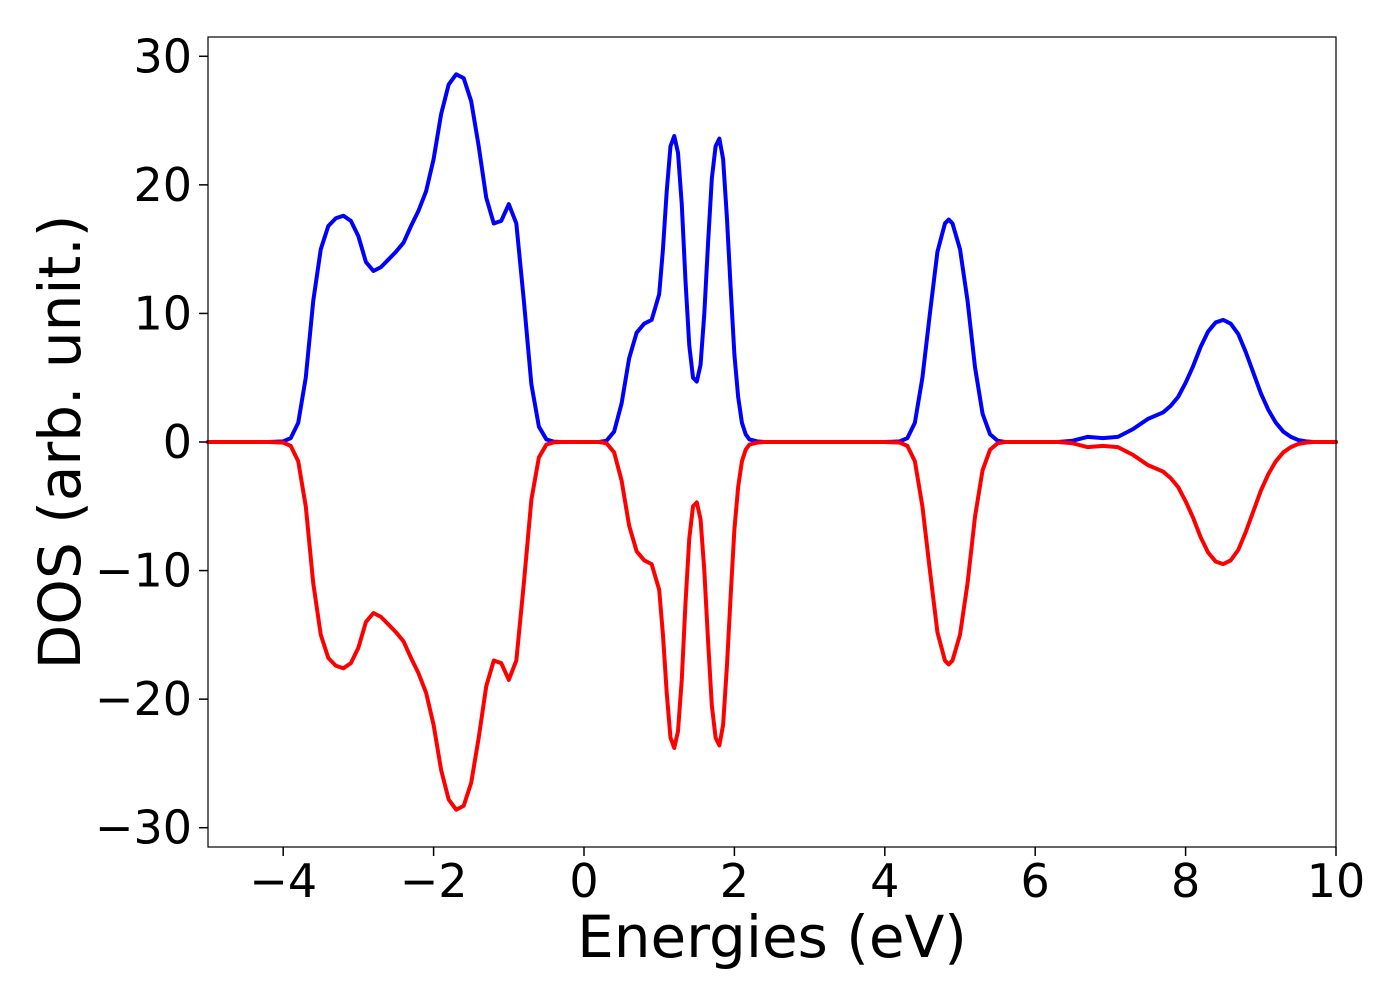 The width and height of the screenshot is (1400, 1000). What do you see at coordinates (1035, 881) in the screenshot?
I see `x-tick-label: 6` at bounding box center [1035, 881].